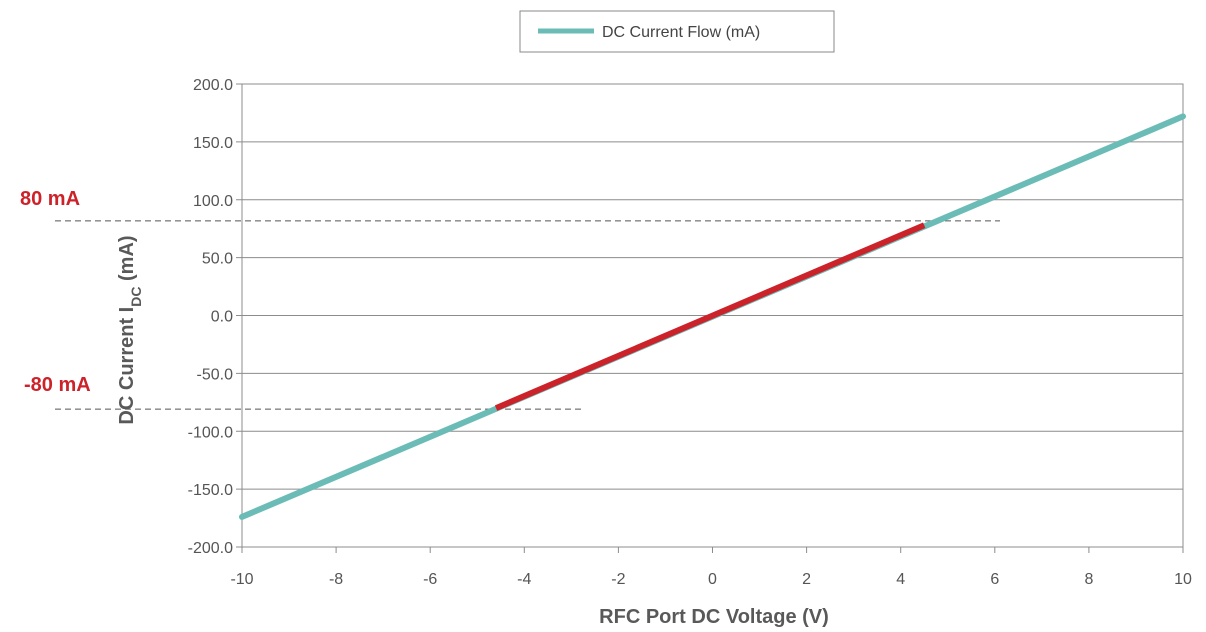 This screenshot has width=1206, height=632. I want to click on x-tick-label: 8, so click(1088, 579).